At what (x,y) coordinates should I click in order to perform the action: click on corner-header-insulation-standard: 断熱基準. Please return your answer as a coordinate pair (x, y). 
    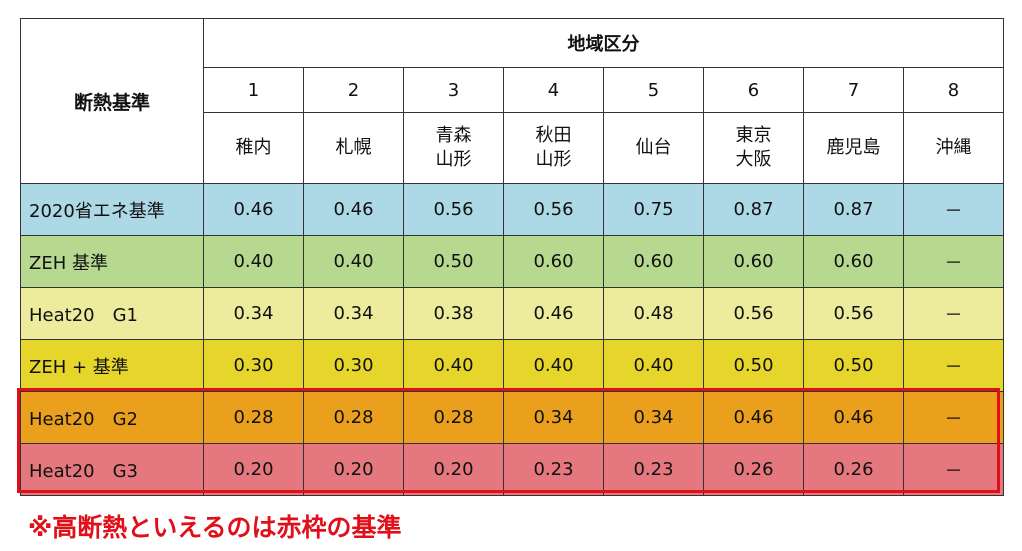
    Looking at the image, I should click on (112, 101).